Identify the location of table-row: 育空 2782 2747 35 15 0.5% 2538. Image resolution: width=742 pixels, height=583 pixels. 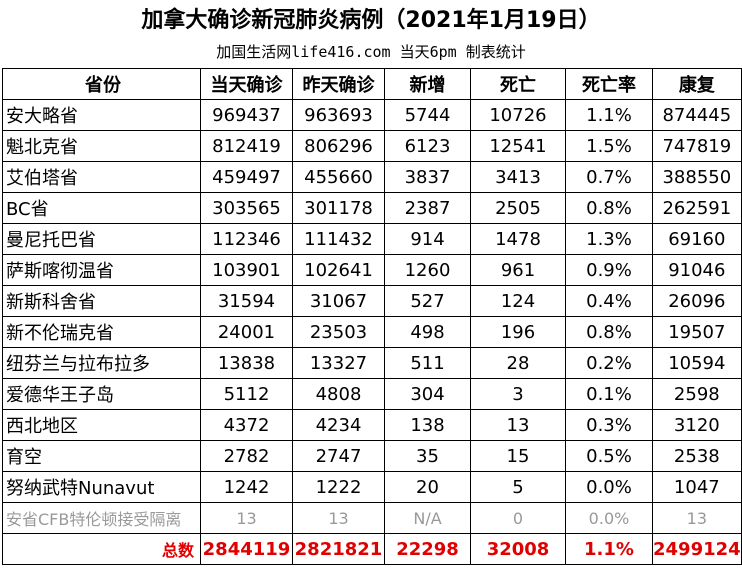
(372, 456).